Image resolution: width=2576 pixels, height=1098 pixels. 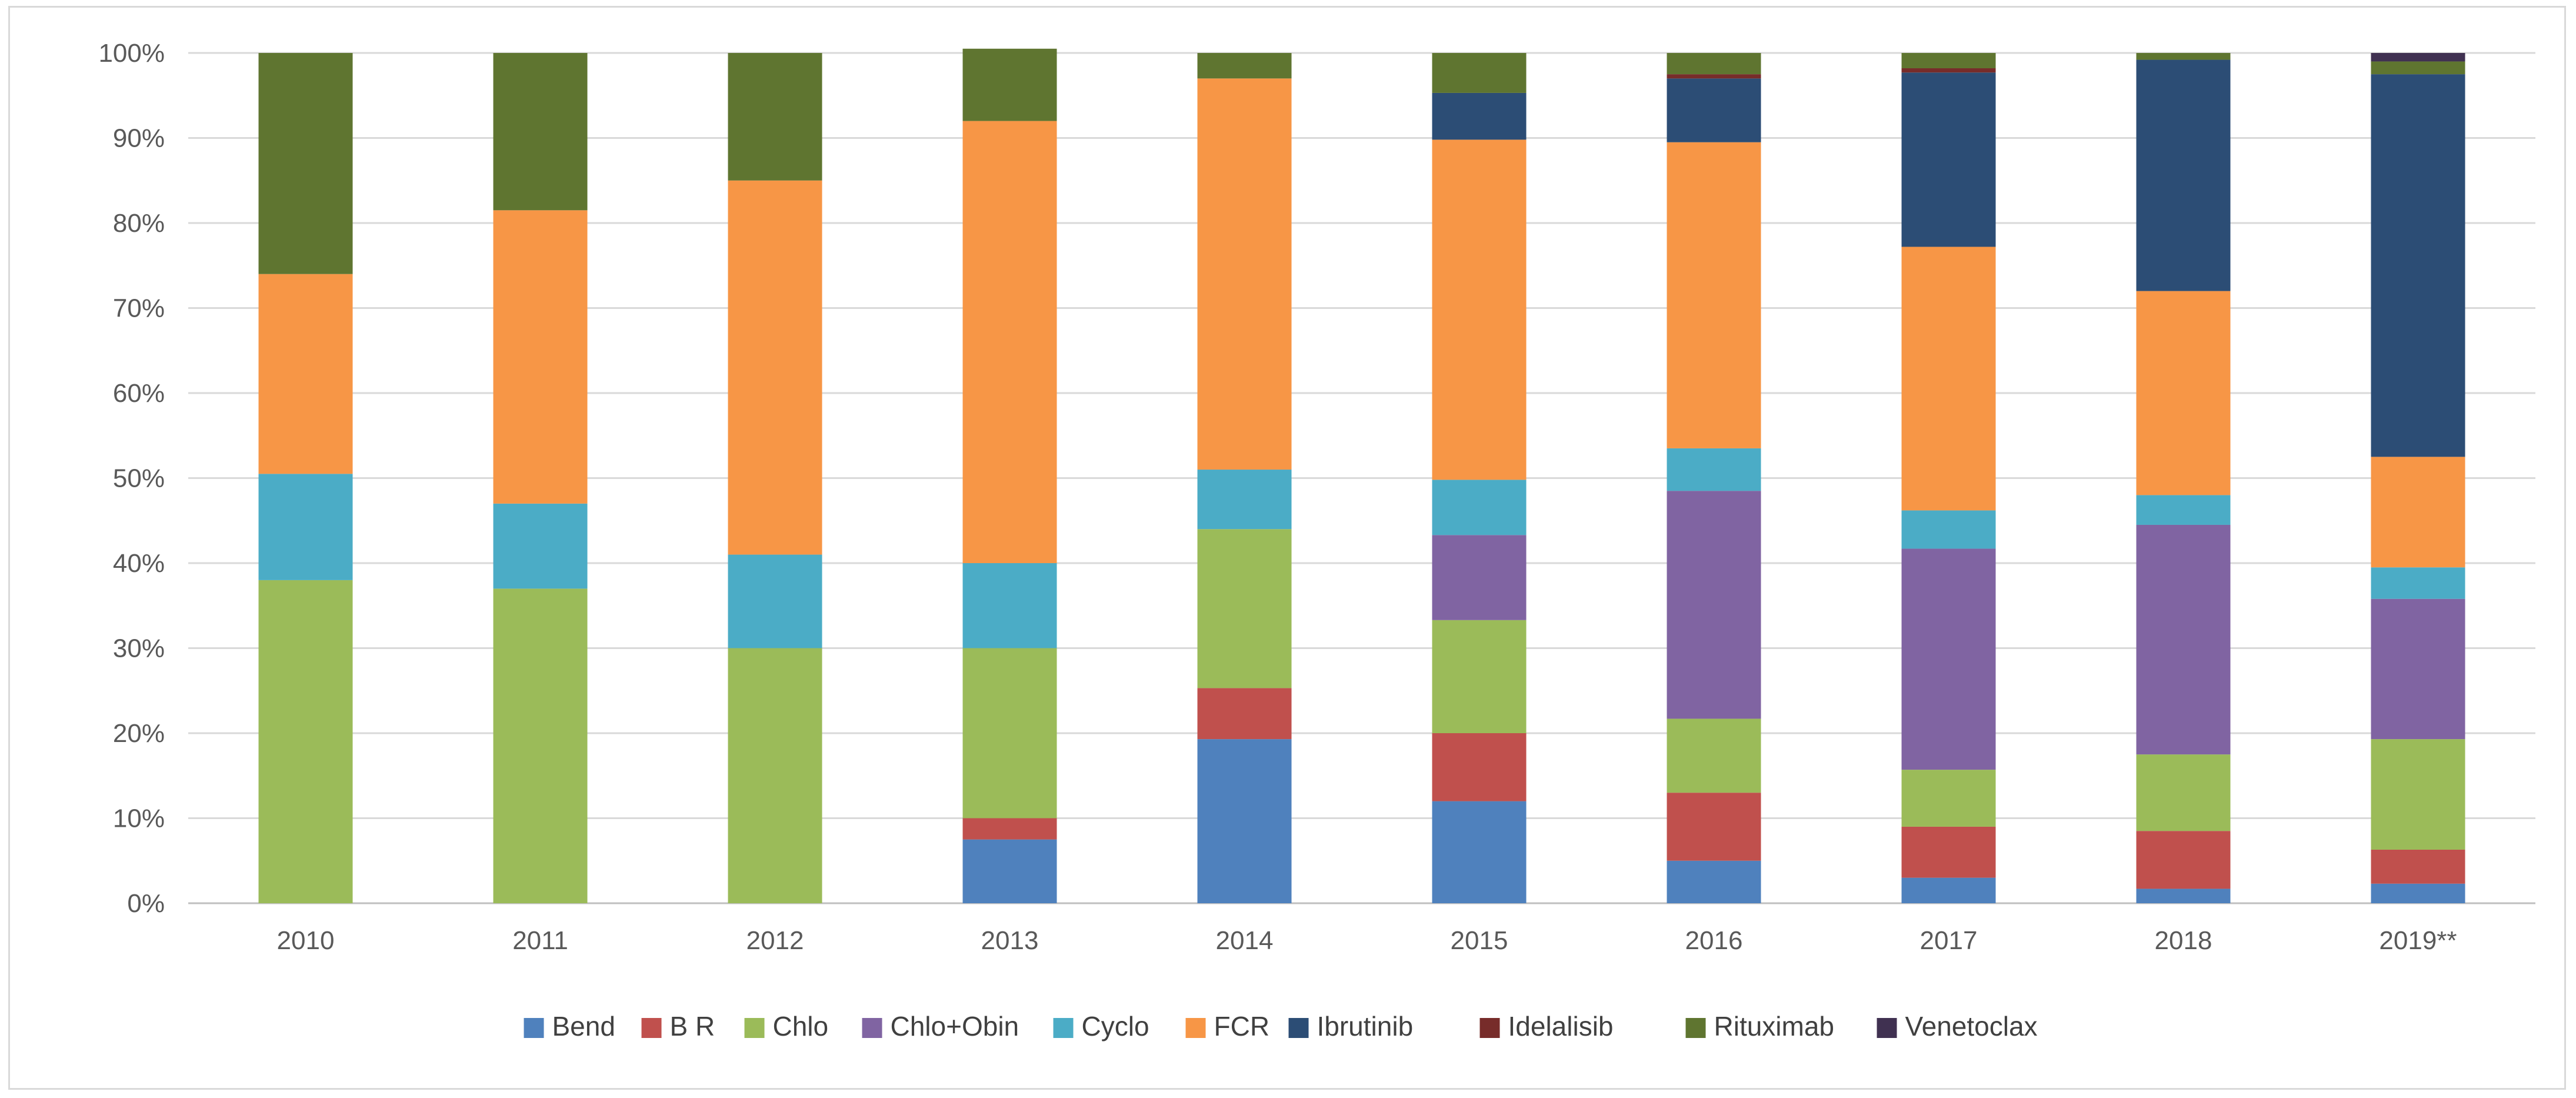 I want to click on bar-segment-chlo-obin-2015, so click(x=1479, y=578).